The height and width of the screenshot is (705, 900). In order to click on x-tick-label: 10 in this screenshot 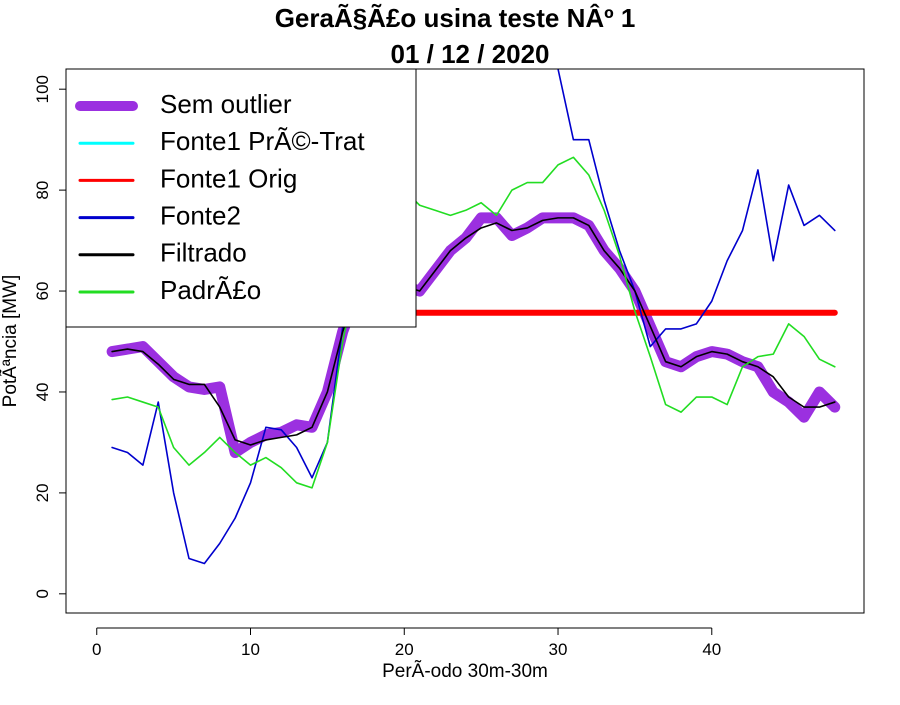, I will do `click(250, 649)`.